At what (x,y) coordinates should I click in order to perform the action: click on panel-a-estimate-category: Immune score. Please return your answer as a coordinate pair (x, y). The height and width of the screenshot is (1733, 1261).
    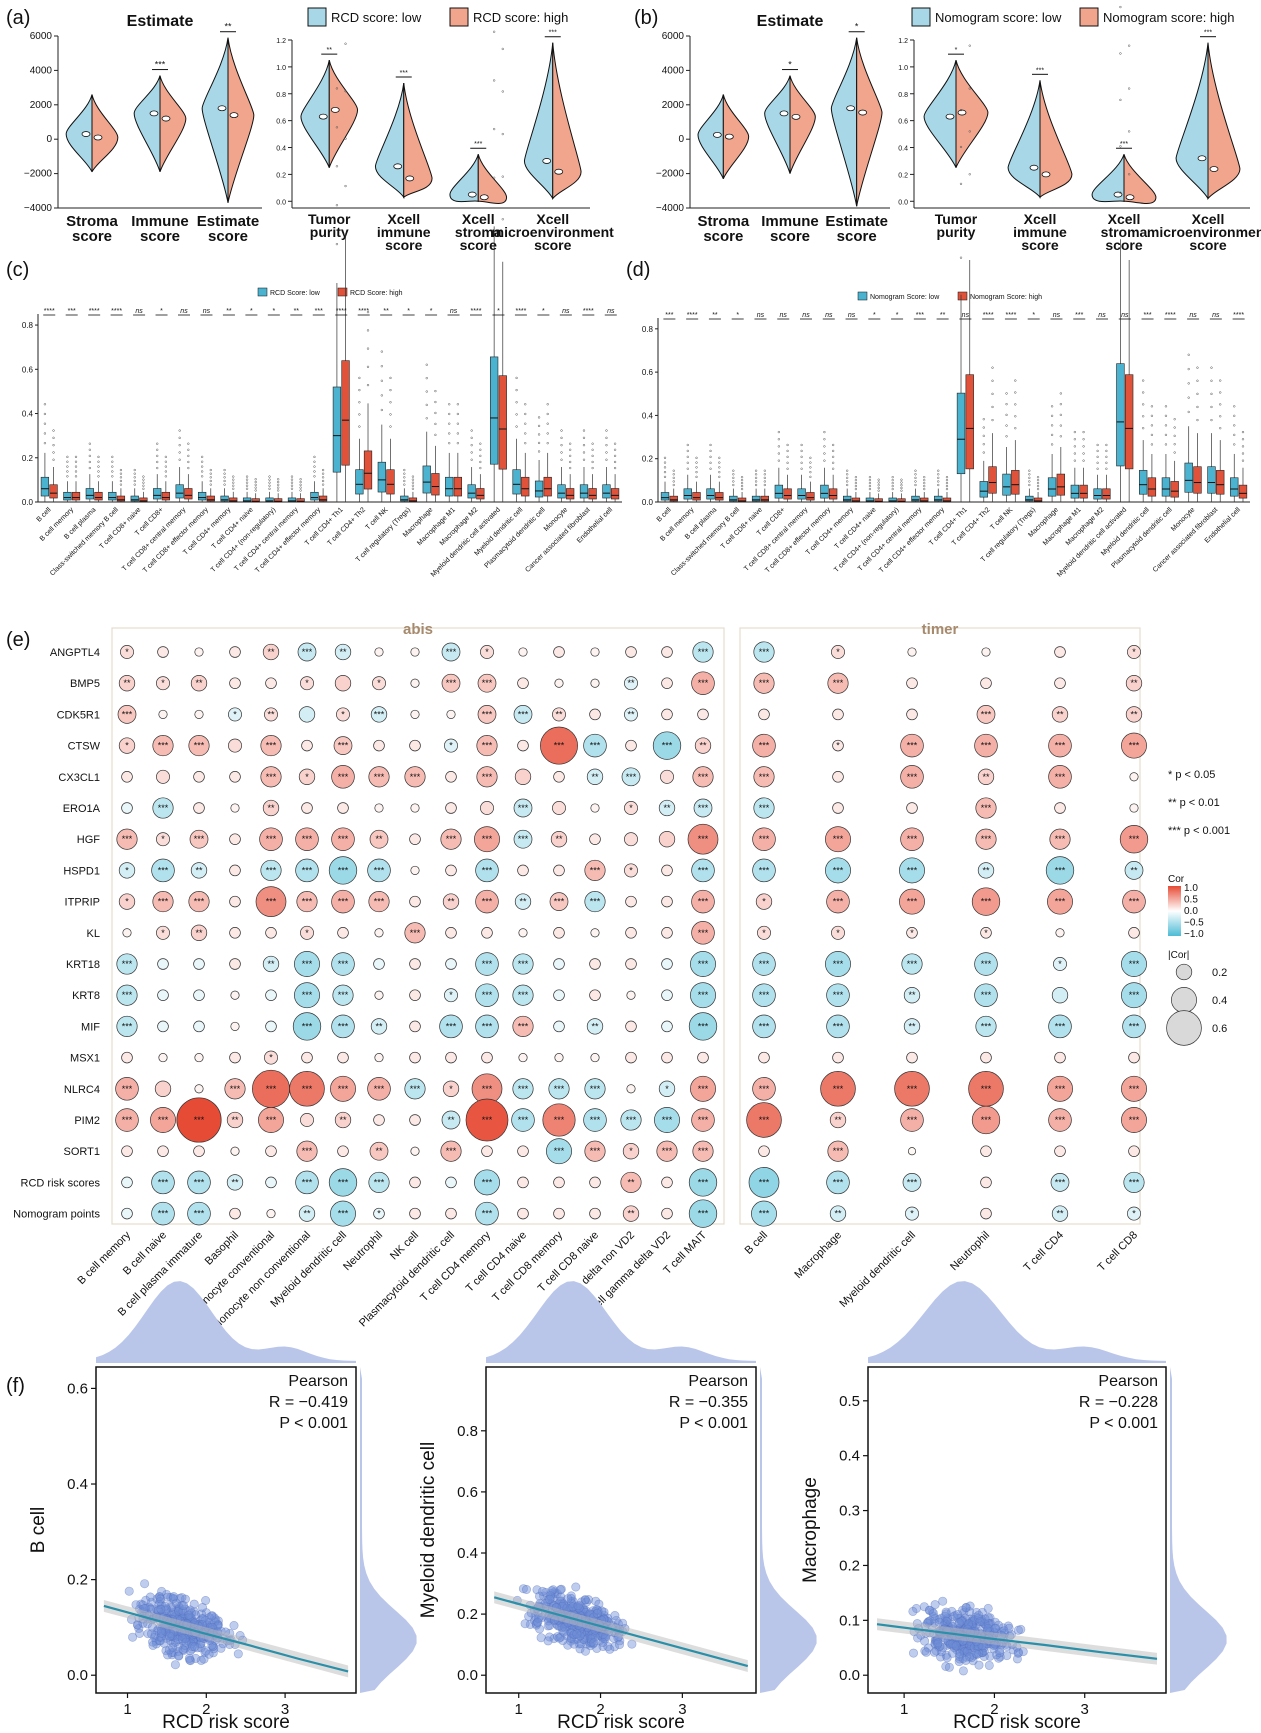
    Looking at the image, I should click on (160, 229).